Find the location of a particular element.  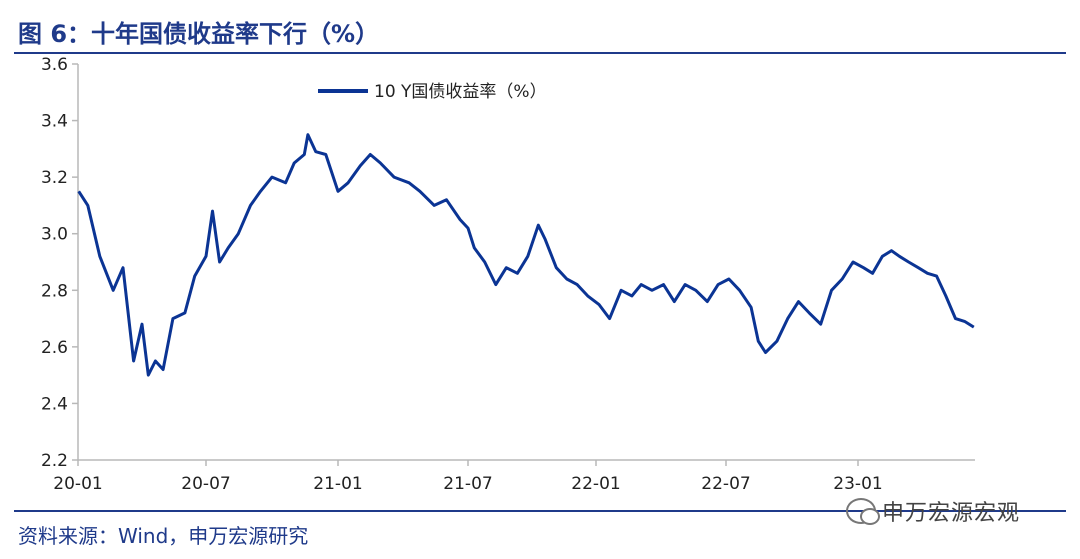

x-tick-label: 21-07 is located at coordinates (467, 484).